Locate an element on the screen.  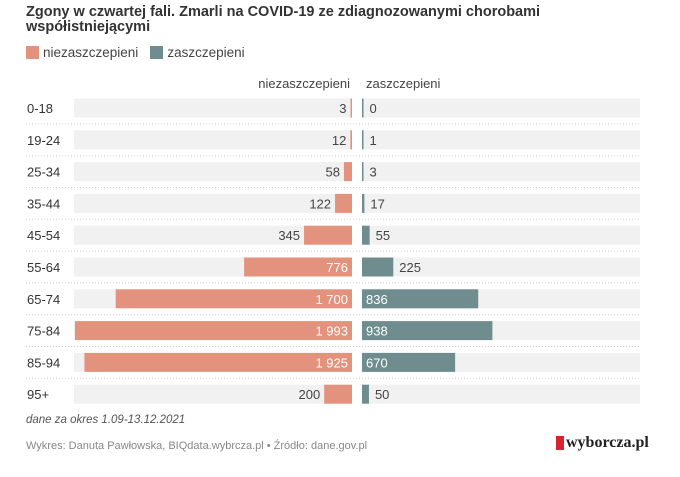
value-label-vaccinated: 836 is located at coordinates (377, 299).